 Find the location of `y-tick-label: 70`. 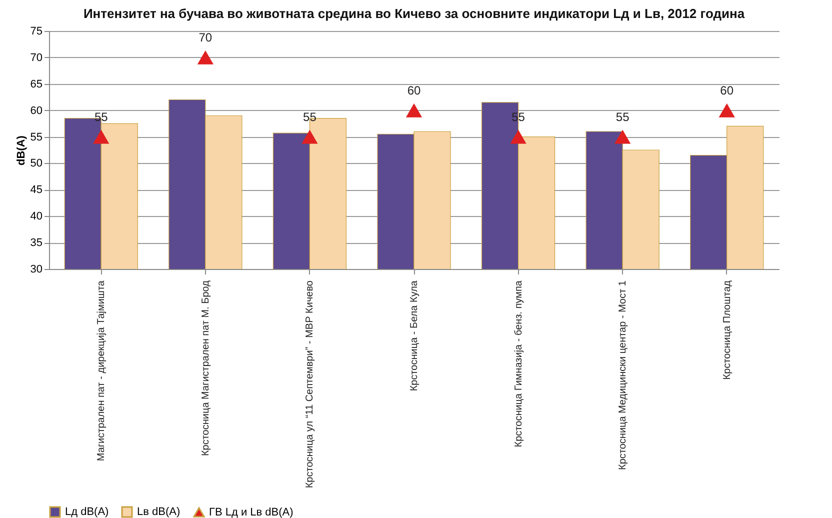

y-tick-label: 70 is located at coordinates (36, 58).